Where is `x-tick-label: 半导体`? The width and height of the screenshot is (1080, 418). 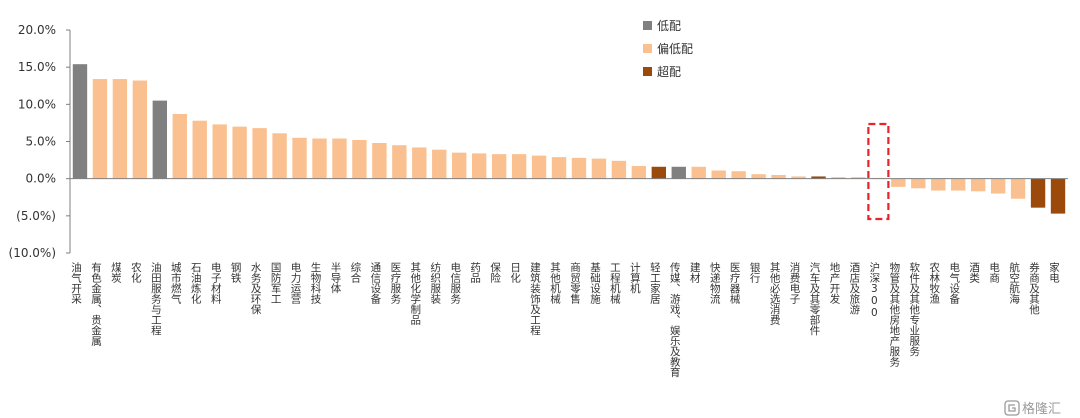 x-tick-label: 半导体 is located at coordinates (335, 277).